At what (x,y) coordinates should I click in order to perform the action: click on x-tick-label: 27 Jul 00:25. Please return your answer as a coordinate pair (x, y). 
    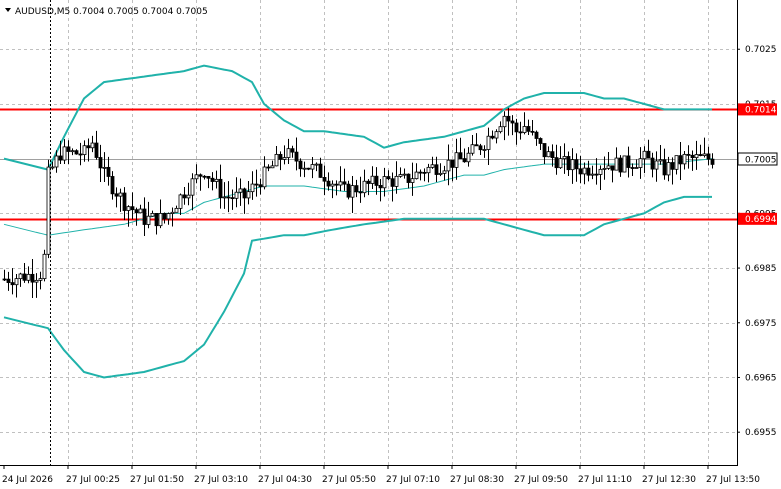
    Looking at the image, I should click on (93, 480).